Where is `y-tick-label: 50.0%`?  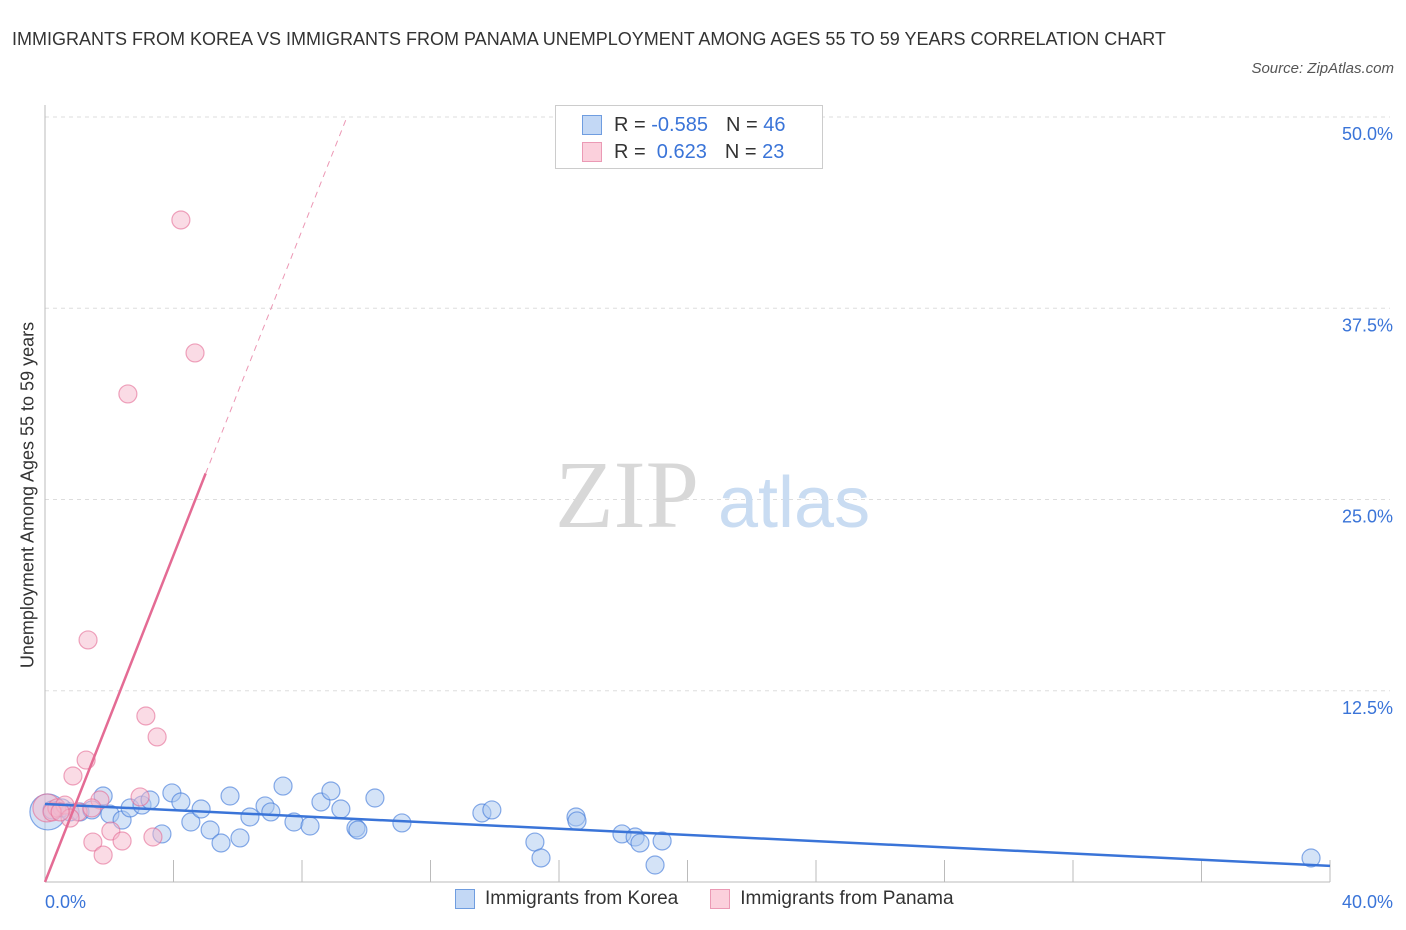 y-tick-label: 50.0% is located at coordinates (1367, 134).